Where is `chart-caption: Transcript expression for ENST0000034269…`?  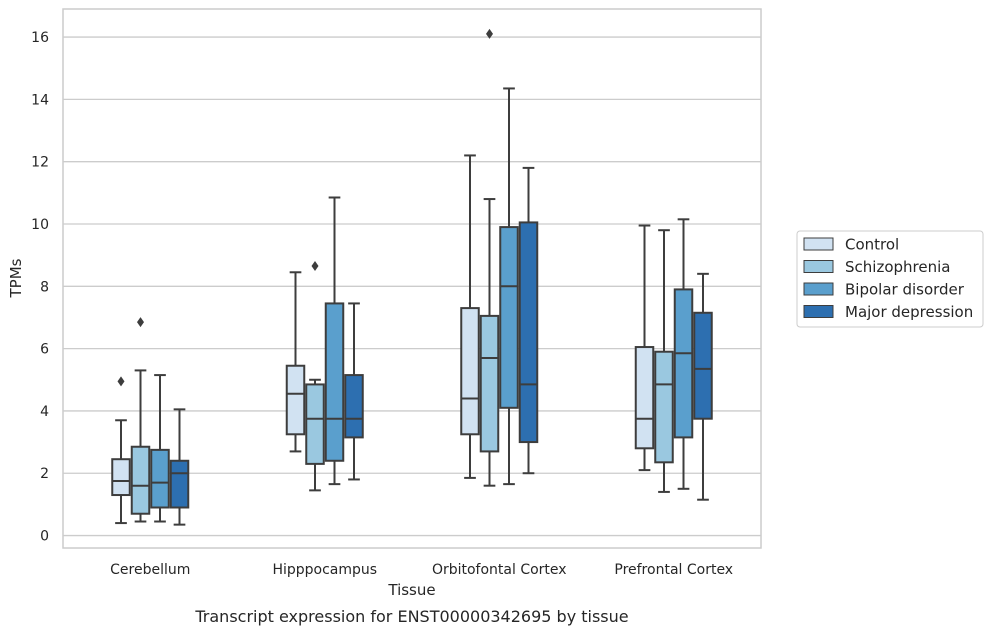 chart-caption: Transcript expression for ENST0000034269… is located at coordinates (411, 616).